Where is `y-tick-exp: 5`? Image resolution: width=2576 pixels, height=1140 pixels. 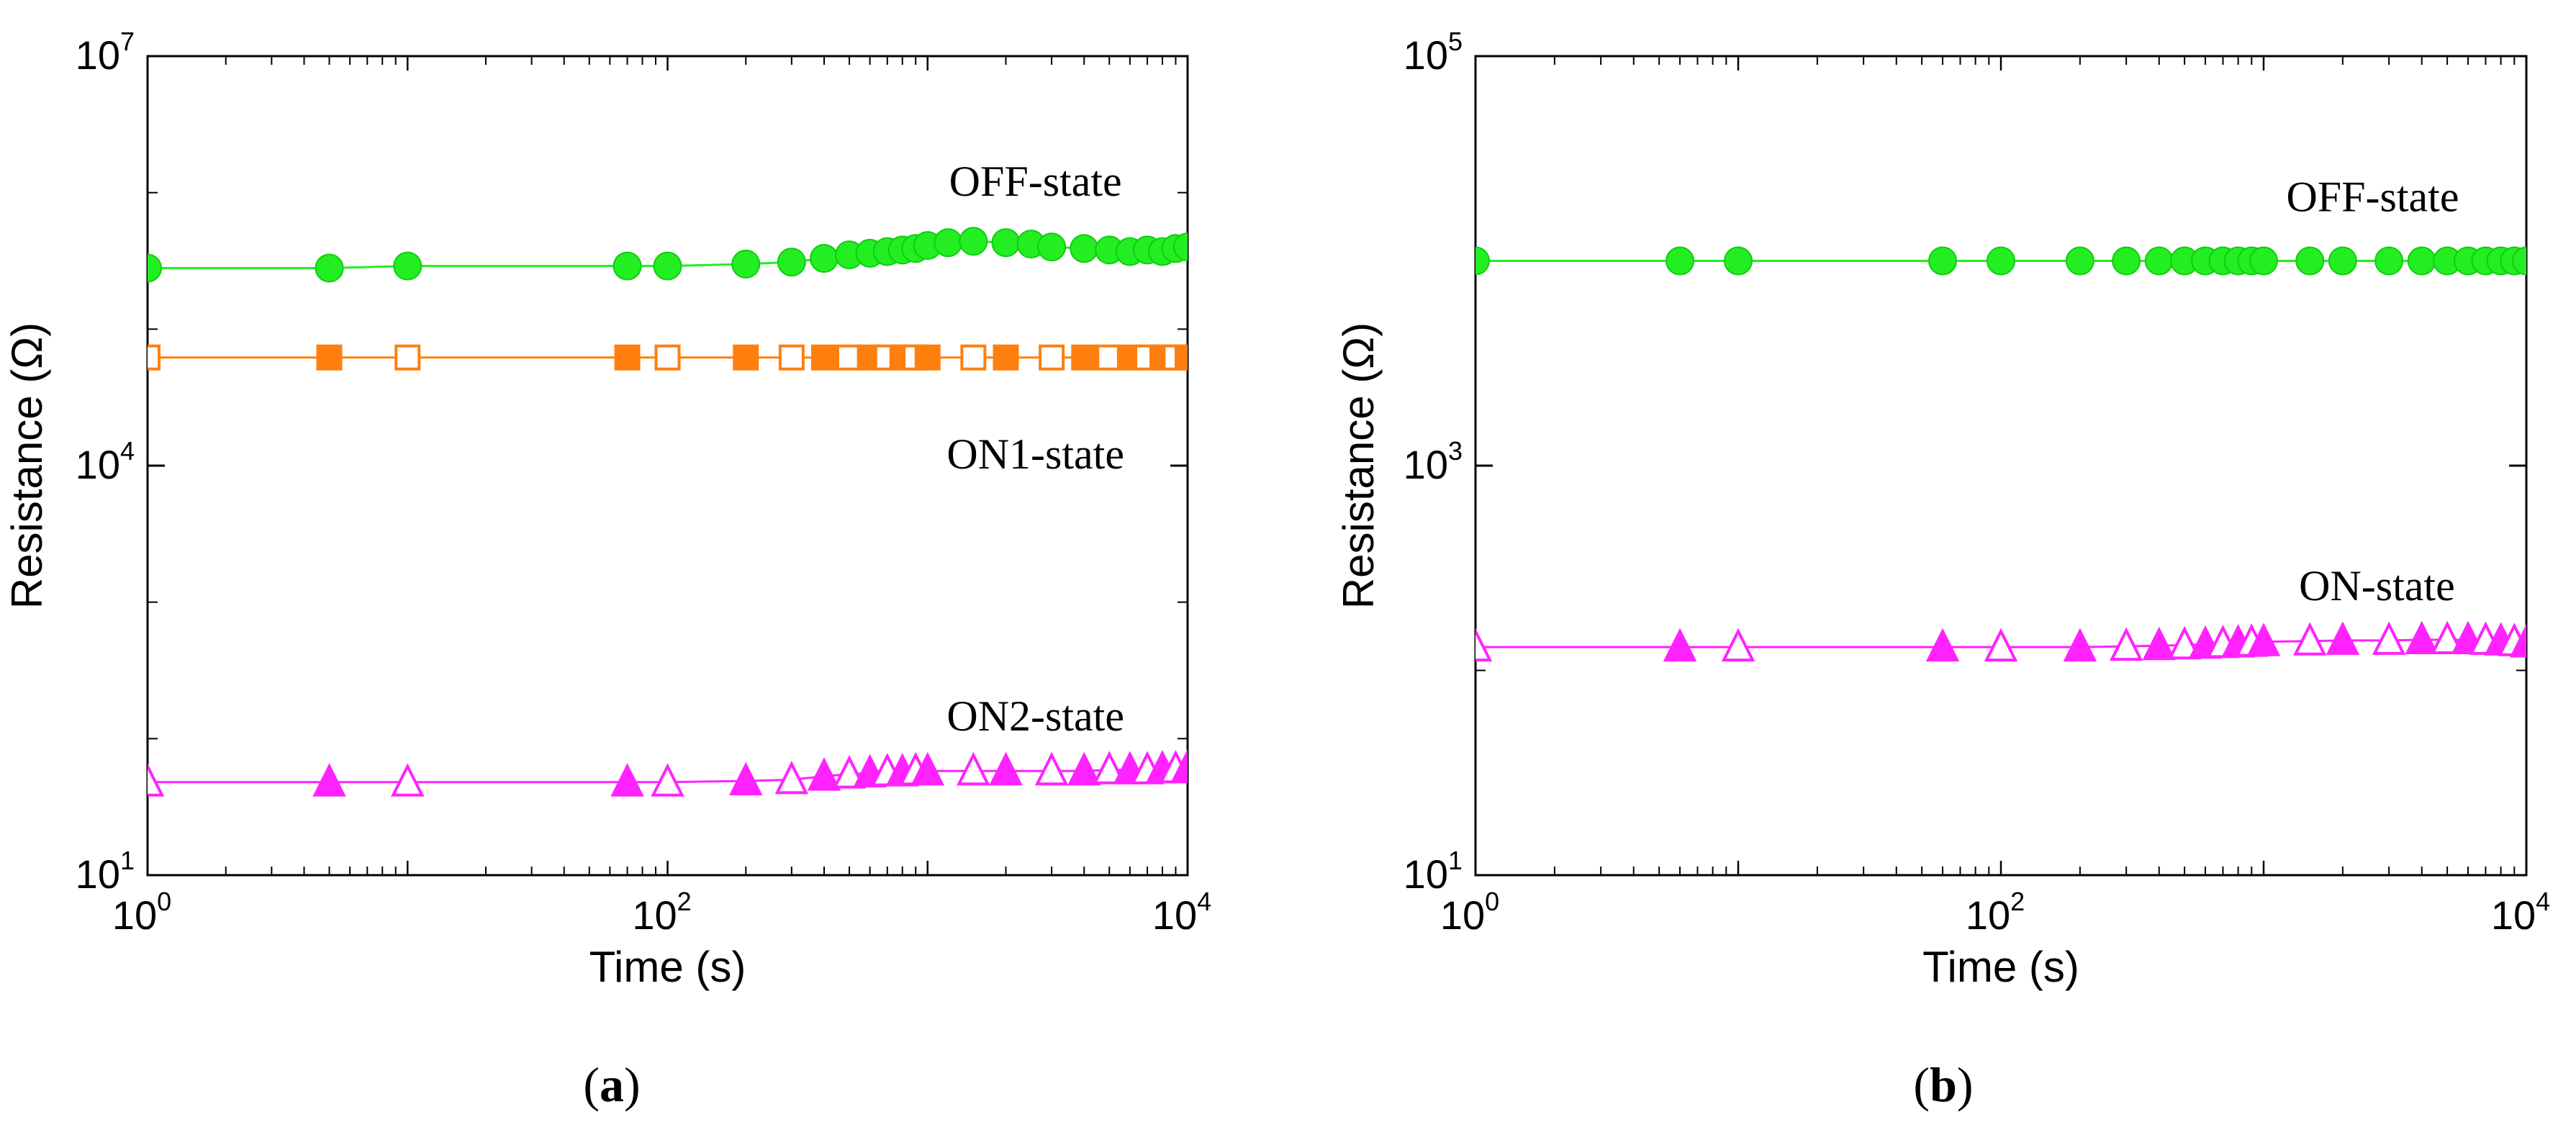 y-tick-exp: 5 is located at coordinates (1455, 42).